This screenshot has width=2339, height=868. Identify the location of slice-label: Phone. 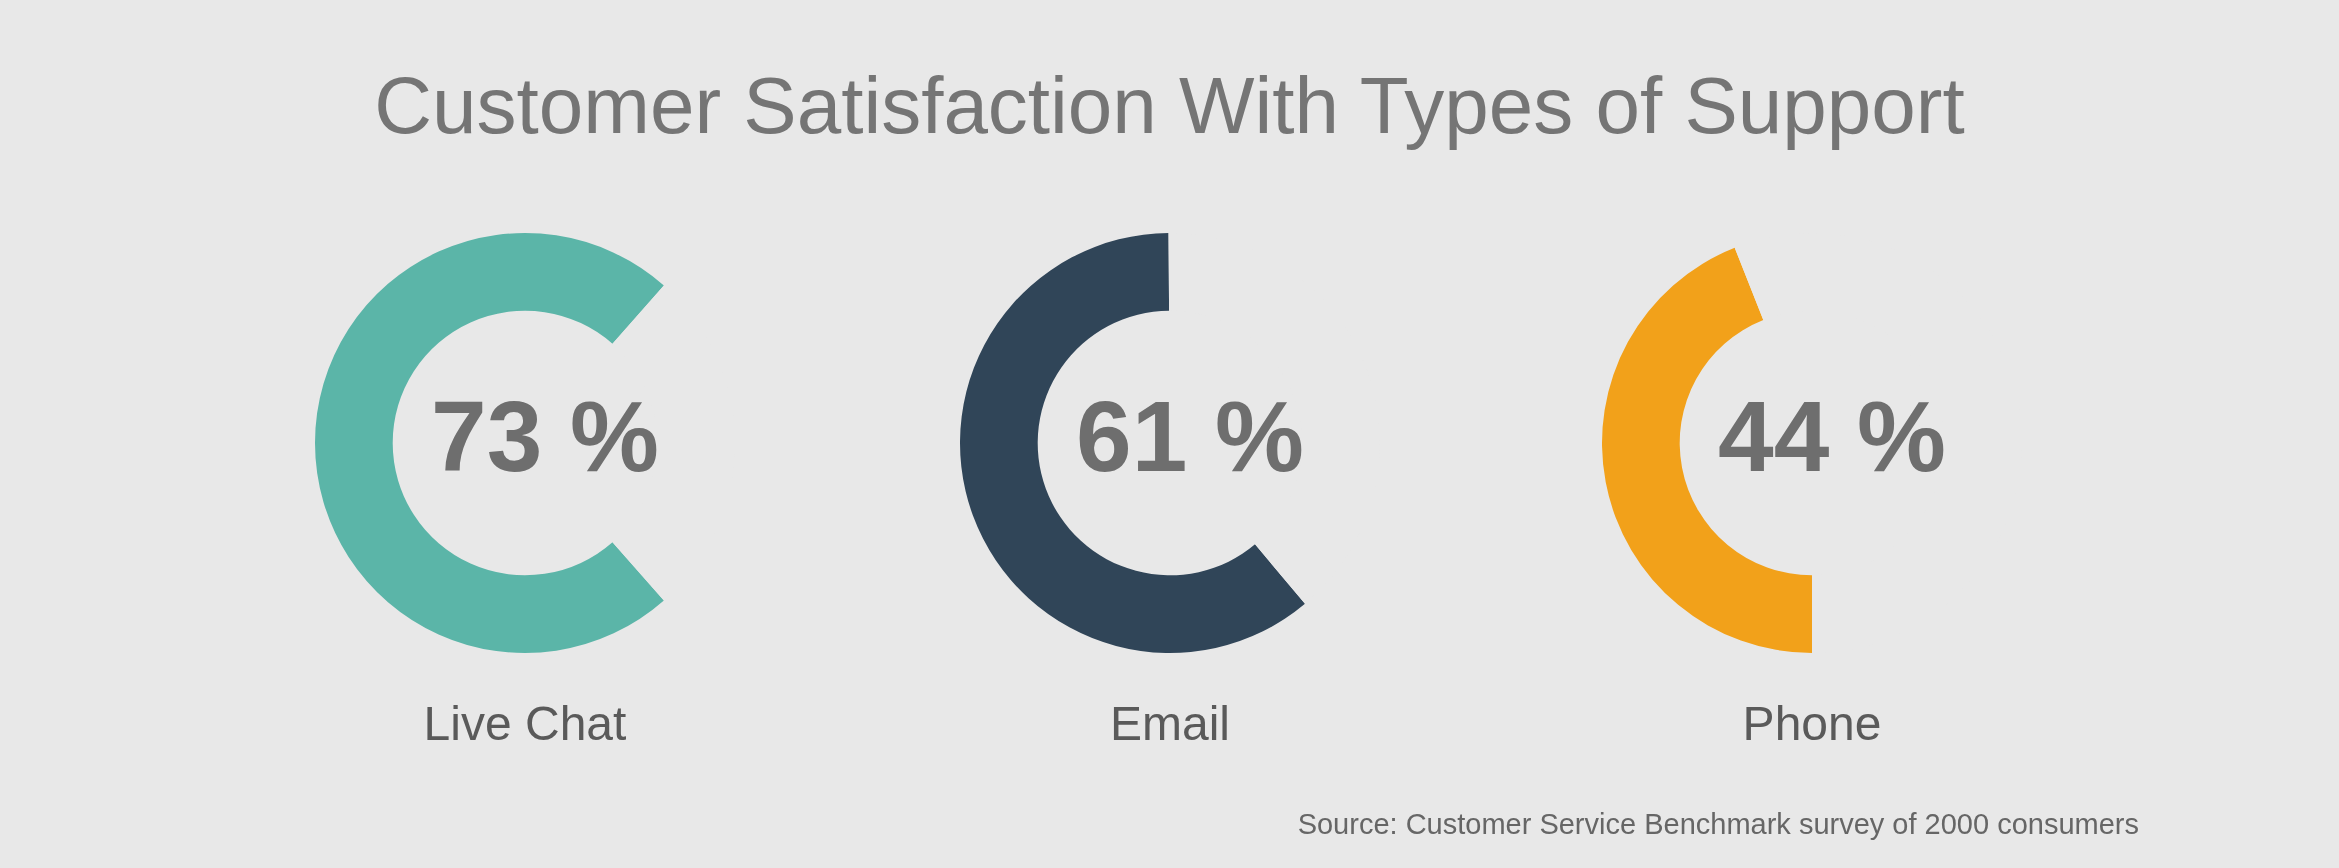
(1812, 724).